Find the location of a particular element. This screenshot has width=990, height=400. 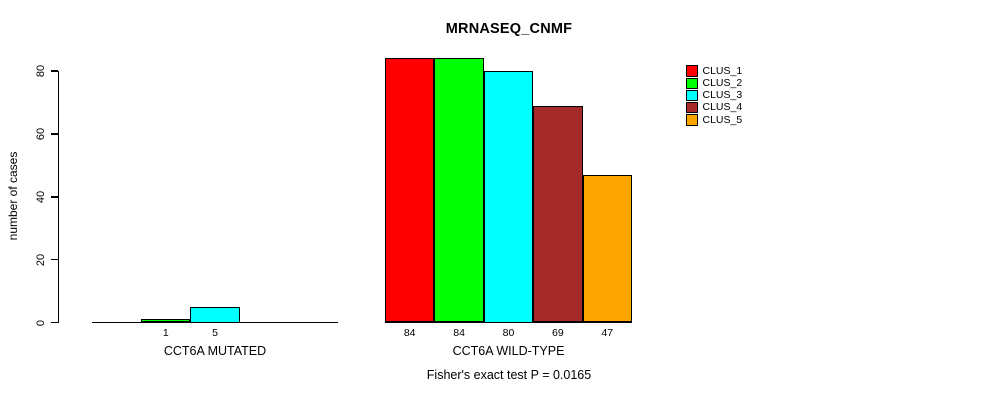

y-axis-line is located at coordinates (58, 196).